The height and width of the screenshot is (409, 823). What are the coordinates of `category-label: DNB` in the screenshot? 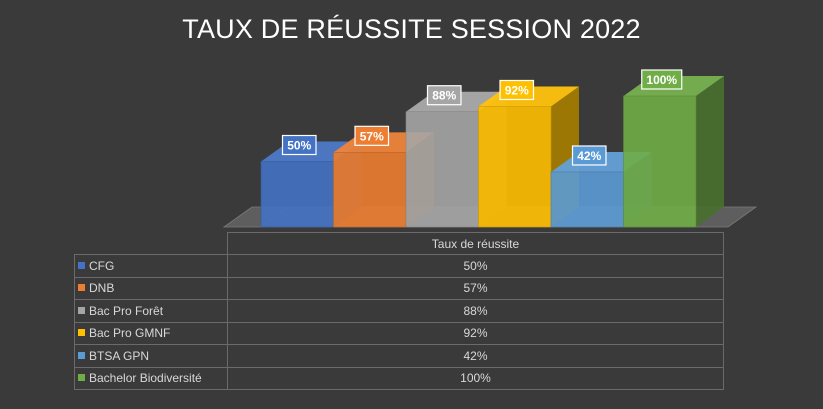 It's located at (102, 288).